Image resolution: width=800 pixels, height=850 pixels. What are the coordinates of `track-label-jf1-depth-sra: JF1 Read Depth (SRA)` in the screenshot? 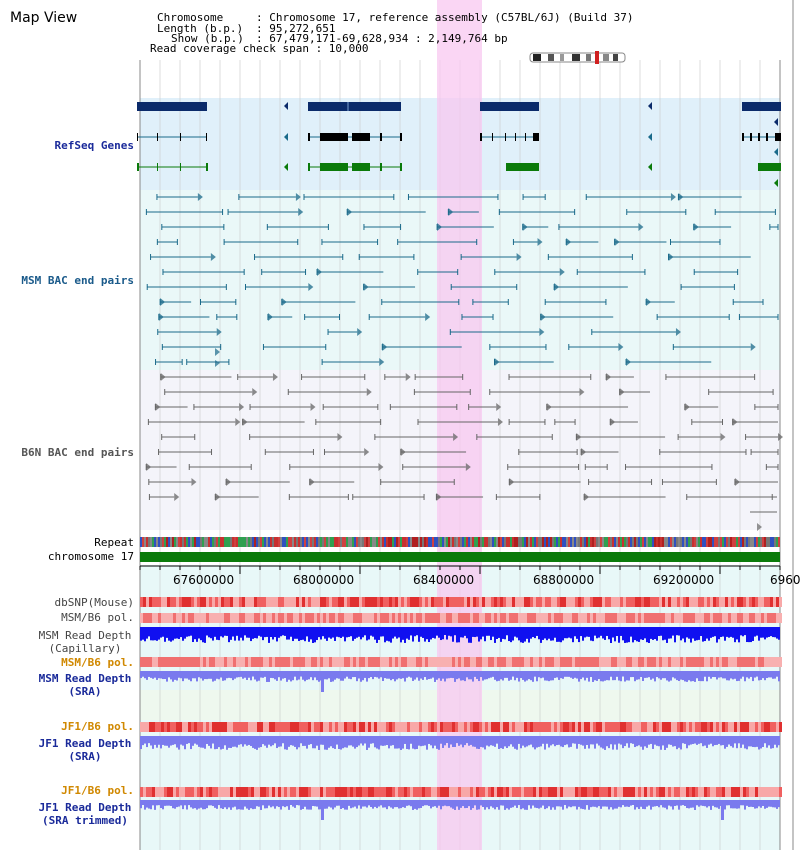 It's located at (85, 750).